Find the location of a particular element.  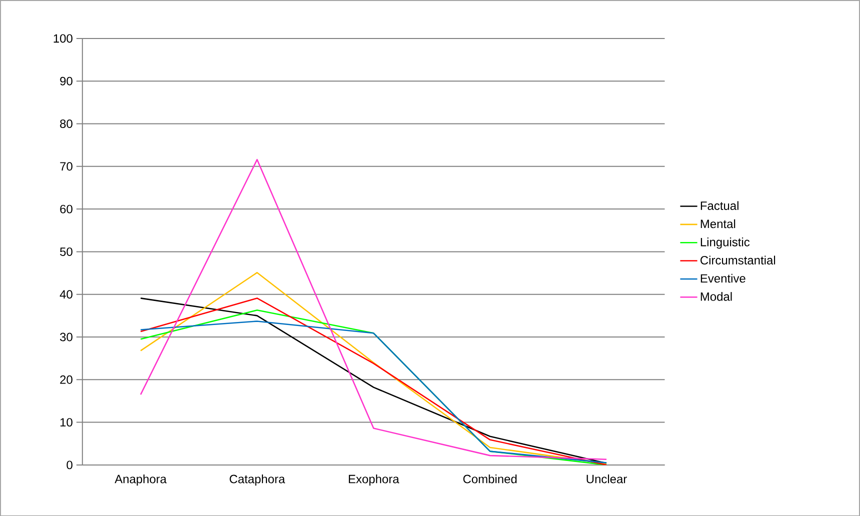

x-tick-label: Anaphora is located at coordinates (140, 480).